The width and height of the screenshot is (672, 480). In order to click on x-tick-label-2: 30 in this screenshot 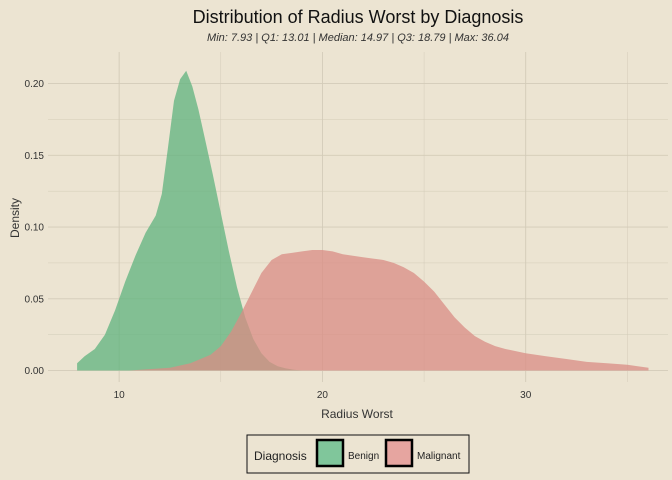, I will do `click(526, 395)`.